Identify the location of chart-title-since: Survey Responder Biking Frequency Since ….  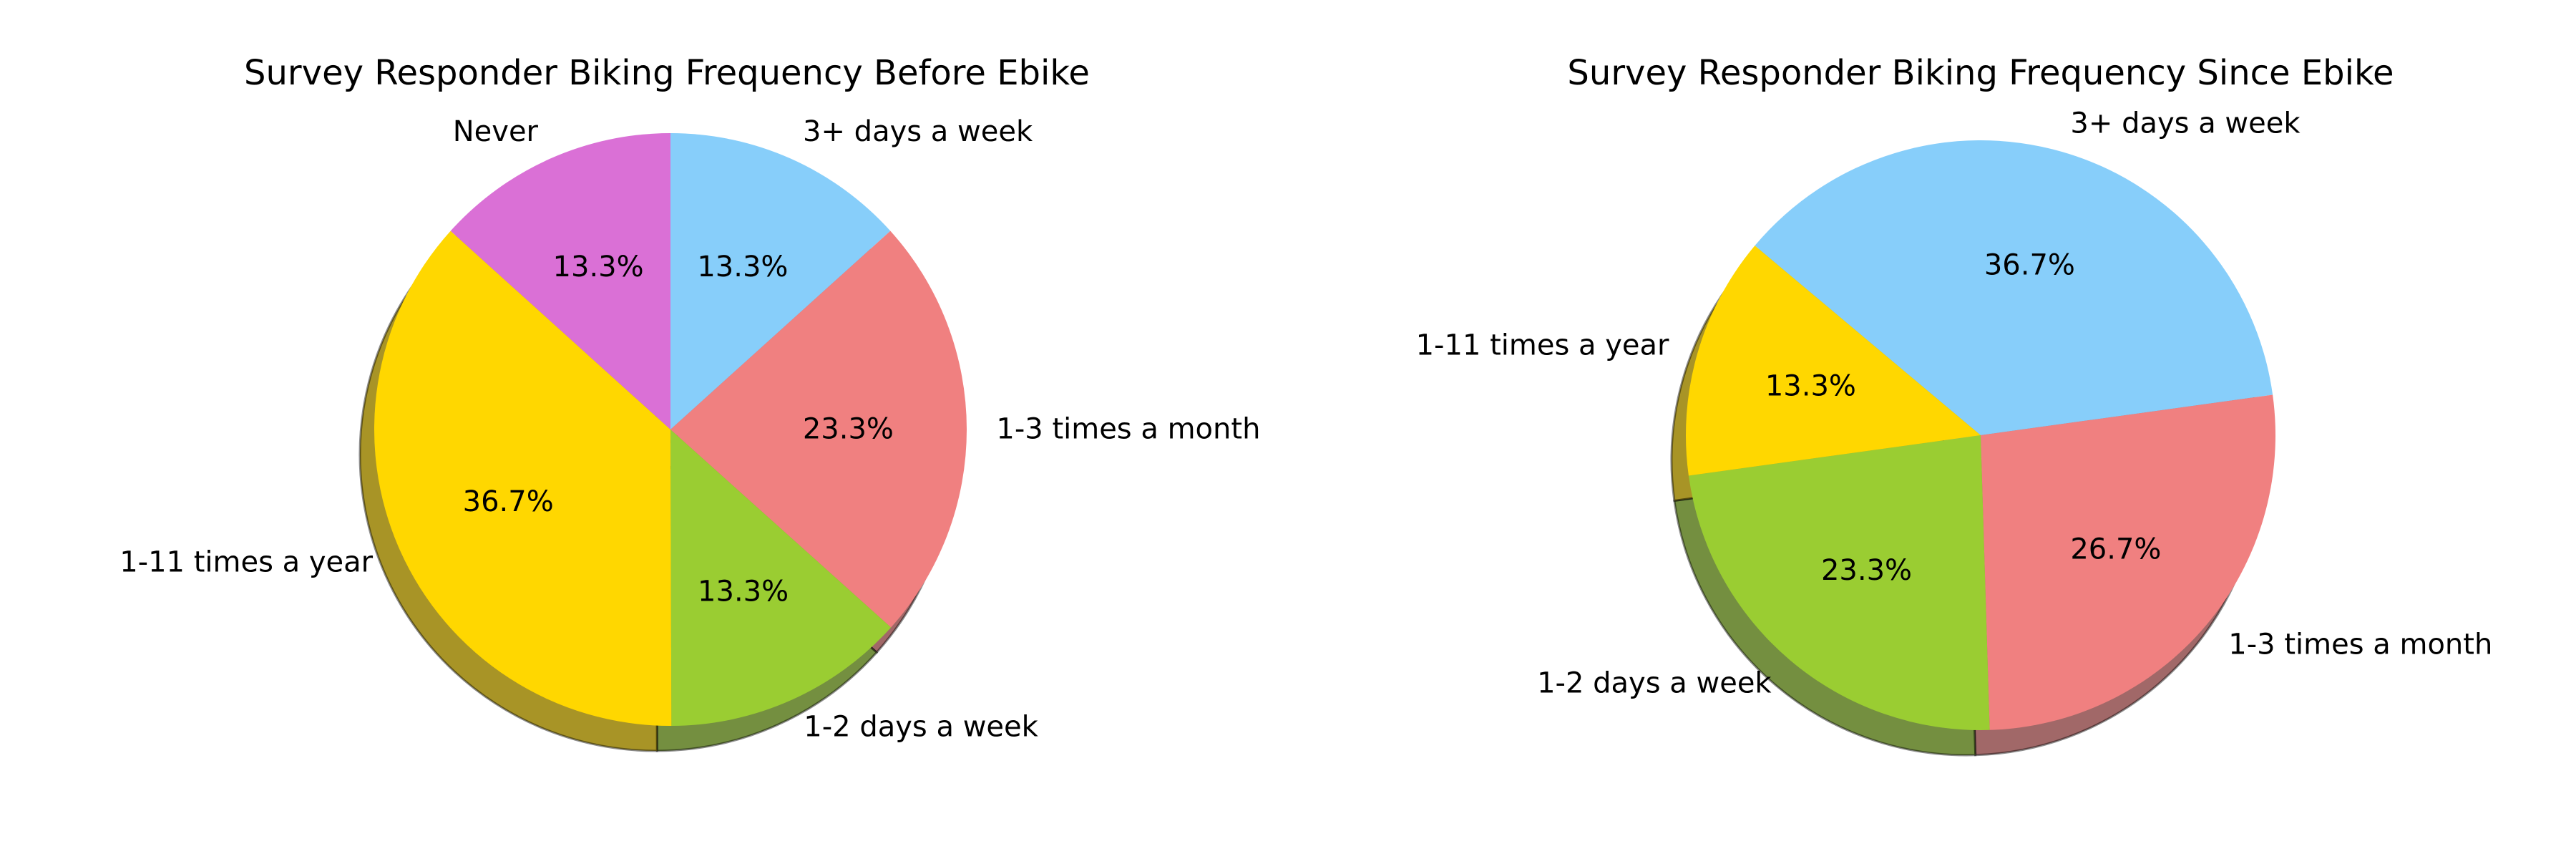
(1980, 73).